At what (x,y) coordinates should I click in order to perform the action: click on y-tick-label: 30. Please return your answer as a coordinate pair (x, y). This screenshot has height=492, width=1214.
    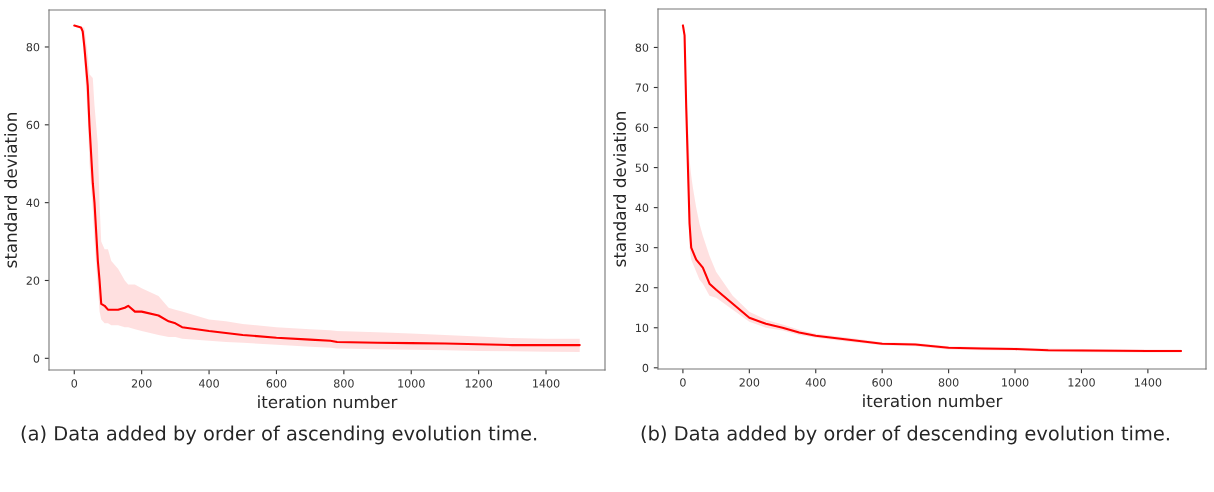
    Looking at the image, I should click on (642, 248).